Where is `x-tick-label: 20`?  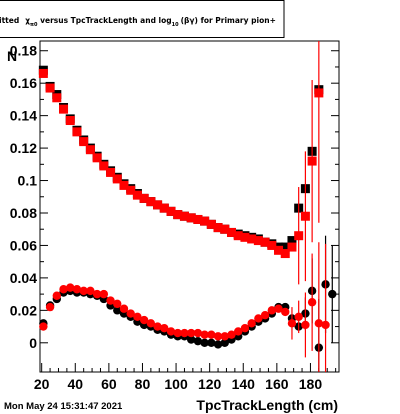
x-tick-label: 20 is located at coordinates (42, 384).